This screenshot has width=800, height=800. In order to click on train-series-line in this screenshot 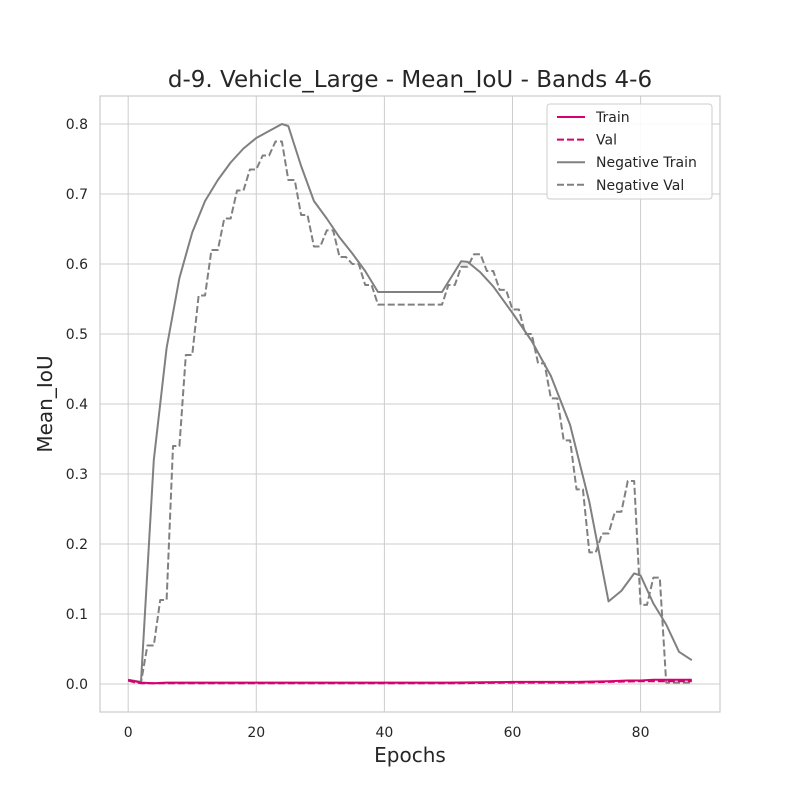, I will do `click(409, 681)`.